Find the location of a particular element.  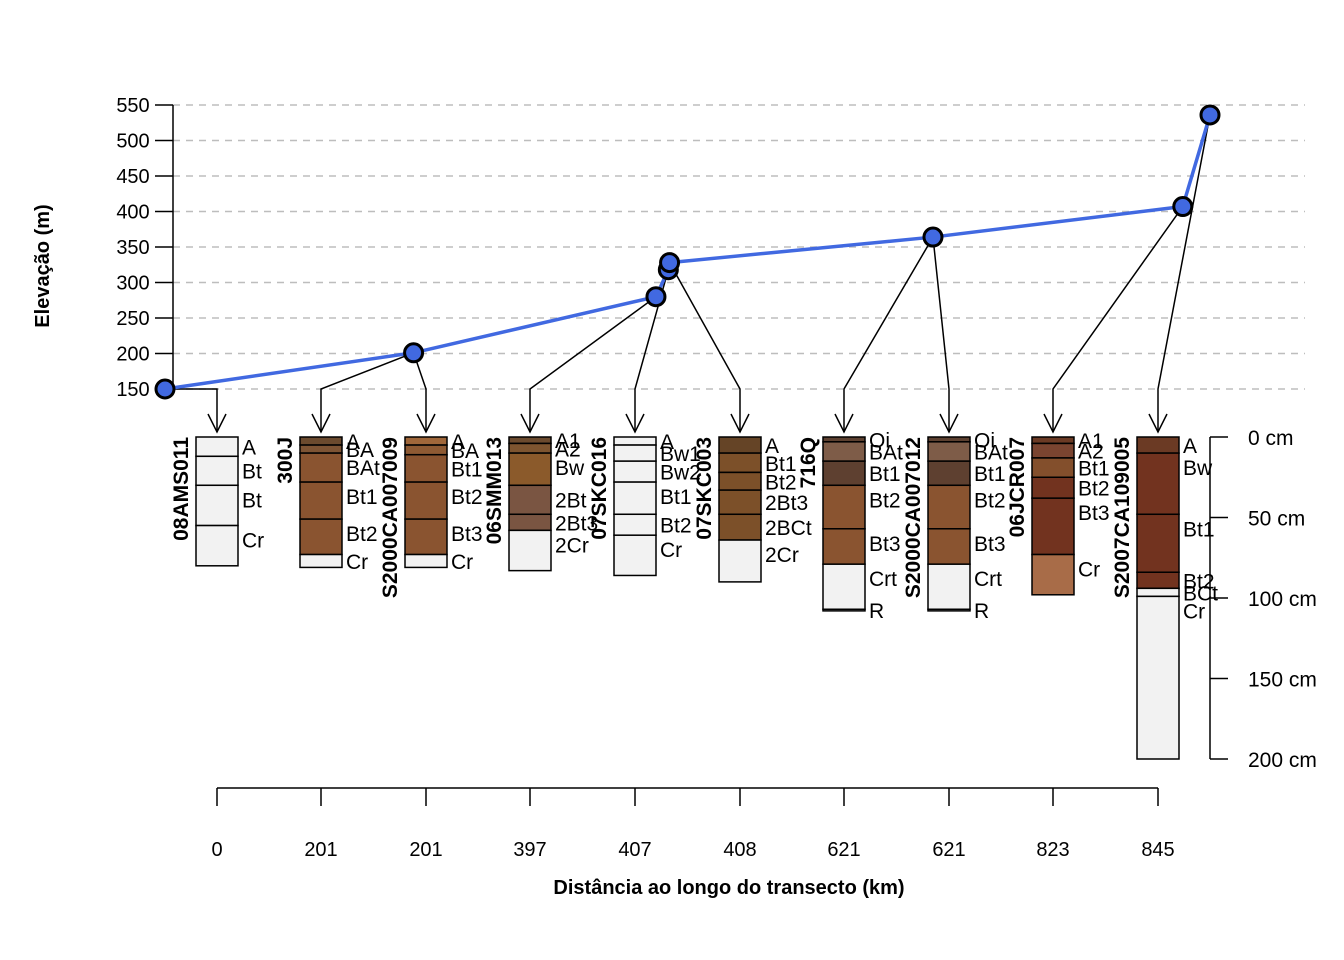

x-tick-label: 823 is located at coordinates (1052, 850).